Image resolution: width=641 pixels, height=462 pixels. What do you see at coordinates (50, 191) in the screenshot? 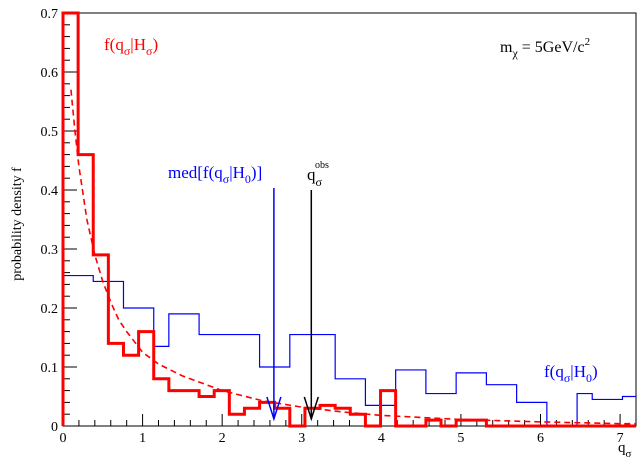
I see `y-tick-label: 0.4` at bounding box center [50, 191].